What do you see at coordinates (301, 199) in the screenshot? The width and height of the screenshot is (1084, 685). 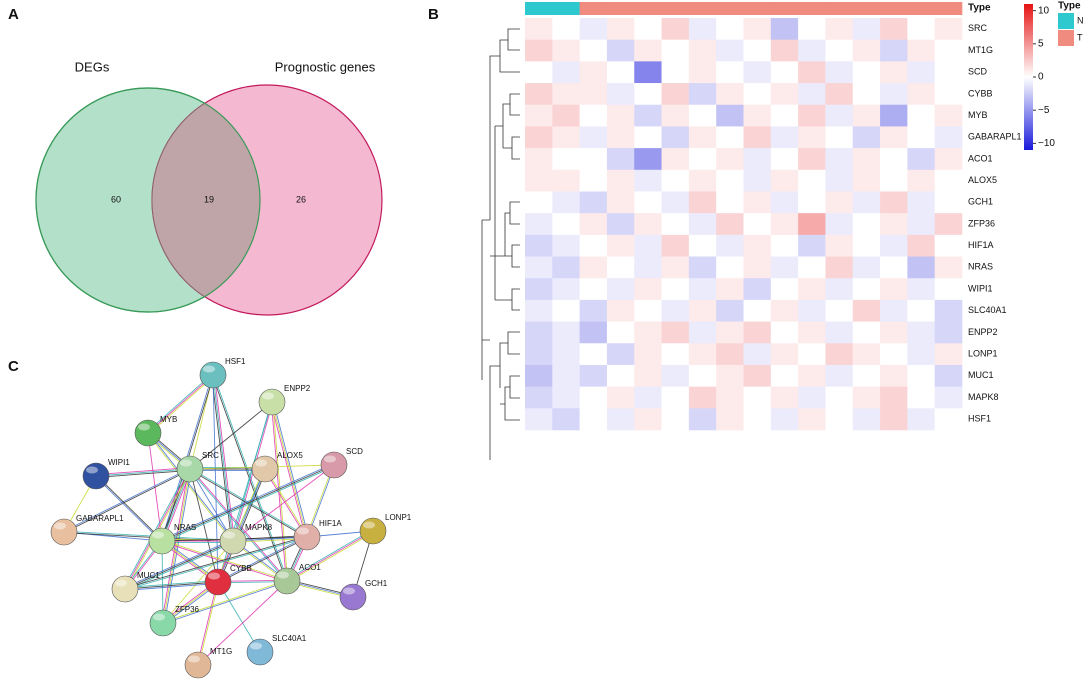 I see `venn-count: 26` at bounding box center [301, 199].